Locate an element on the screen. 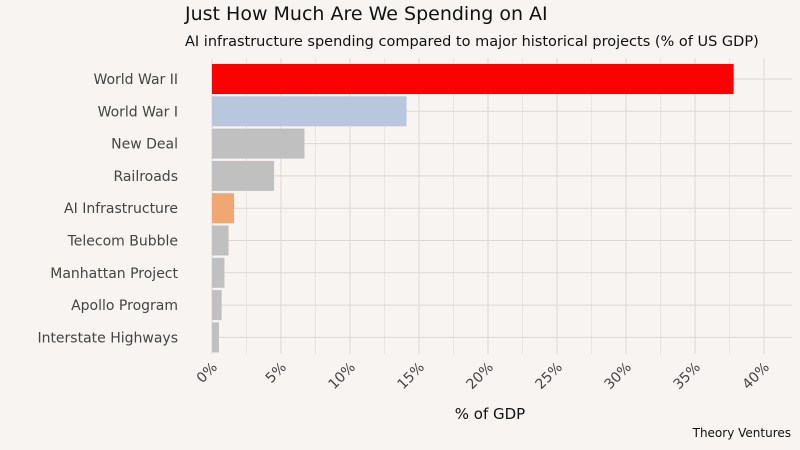  category-label: Apollo Program is located at coordinates (124, 306).